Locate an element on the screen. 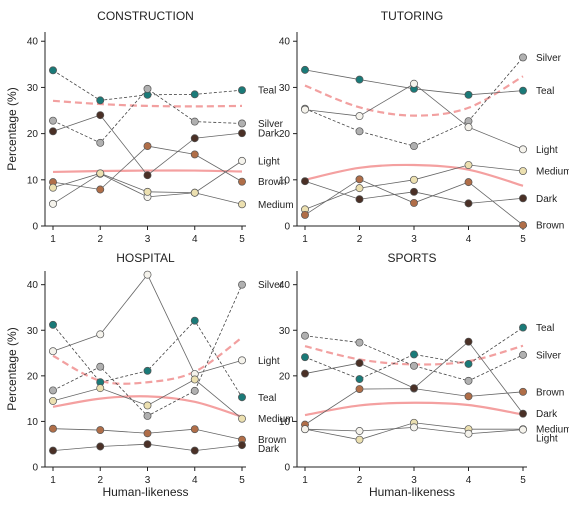 The image size is (569, 507). series-line-teal is located at coordinates (147, 359).